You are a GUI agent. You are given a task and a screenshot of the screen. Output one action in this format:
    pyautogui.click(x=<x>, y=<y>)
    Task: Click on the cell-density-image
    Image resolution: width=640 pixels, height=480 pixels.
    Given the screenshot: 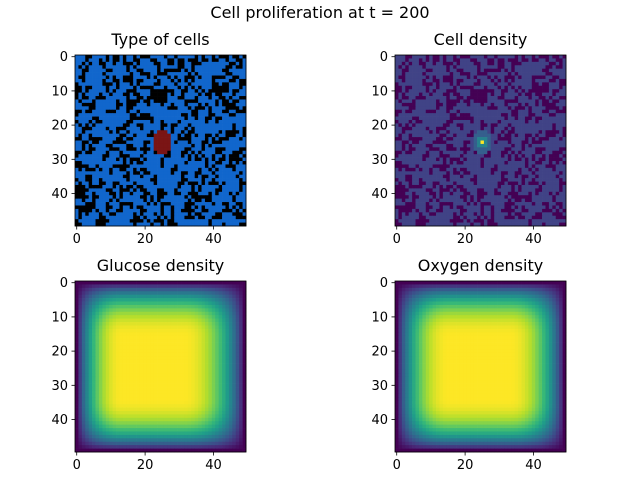 What is the action you would take?
    pyautogui.click(x=481, y=141)
    